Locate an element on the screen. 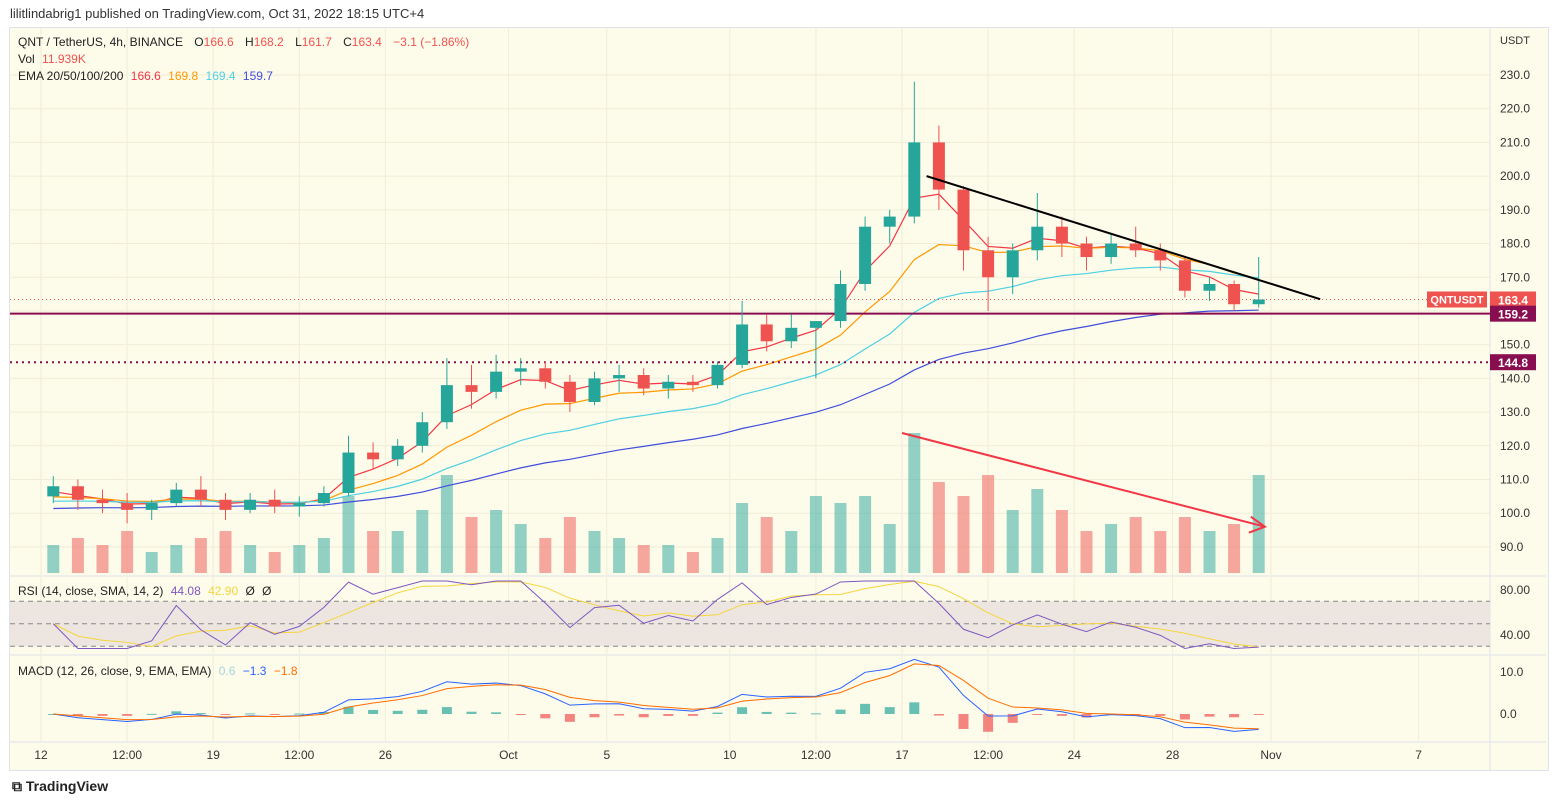  symbol-title: QNT / TetherUS, 4h, BINANCE is located at coordinates (100, 42).